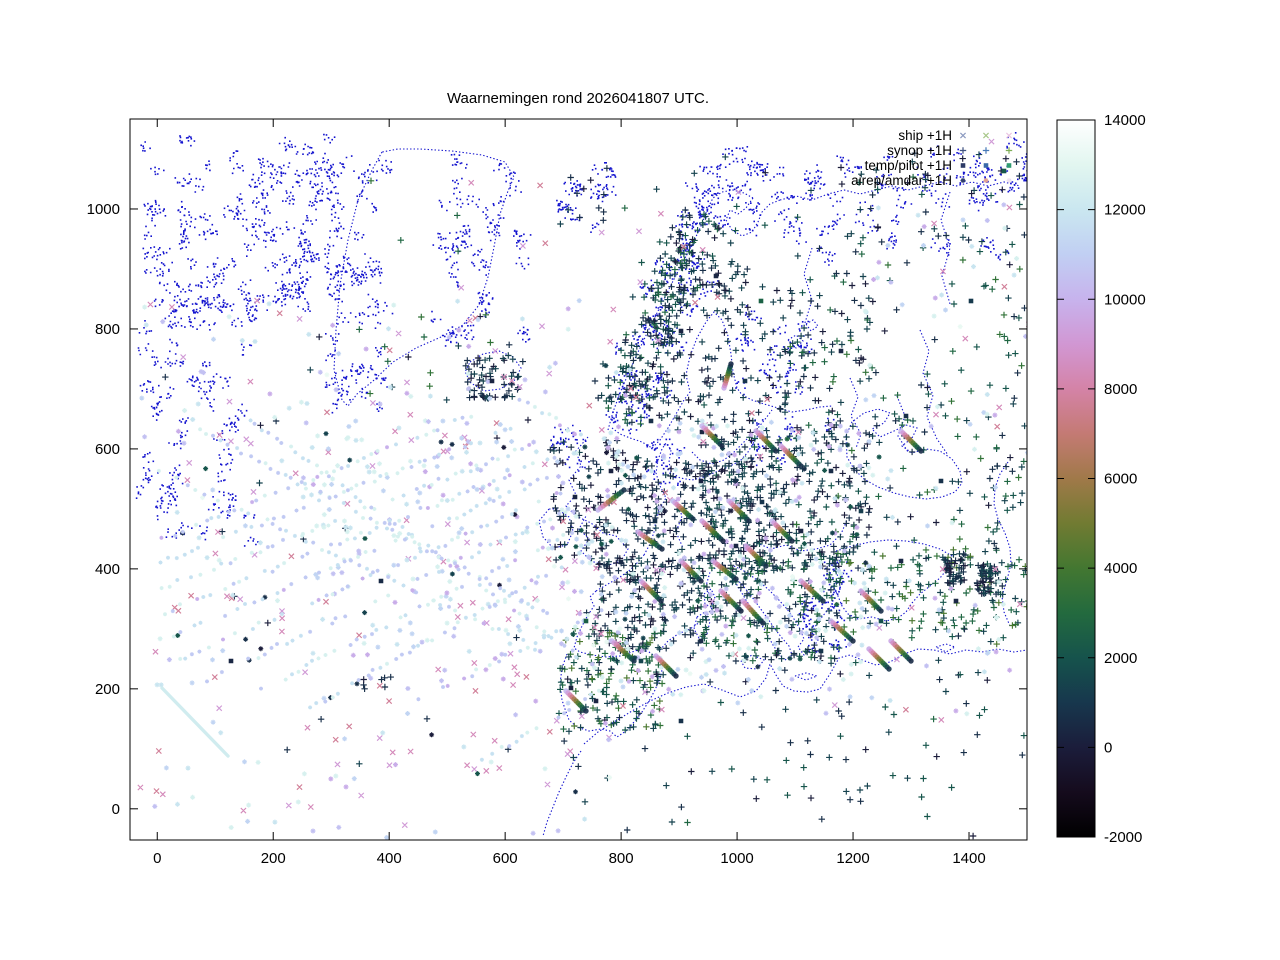  I want to click on x-tick-label: 1200, so click(852, 858).